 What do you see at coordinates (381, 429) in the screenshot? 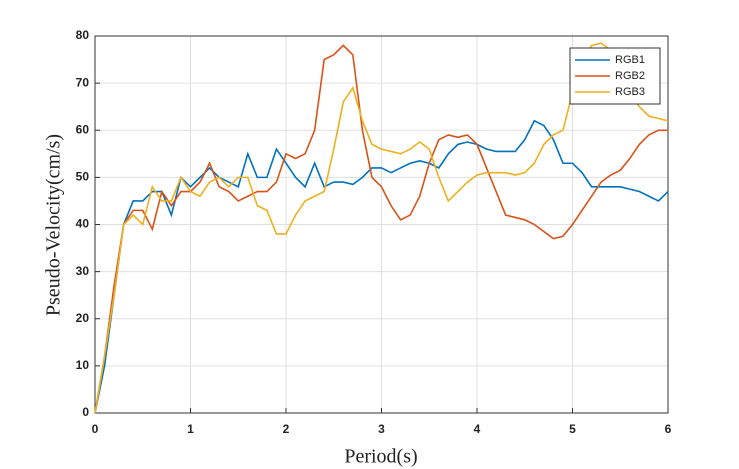
I see `x-tick-label: 3` at bounding box center [381, 429].